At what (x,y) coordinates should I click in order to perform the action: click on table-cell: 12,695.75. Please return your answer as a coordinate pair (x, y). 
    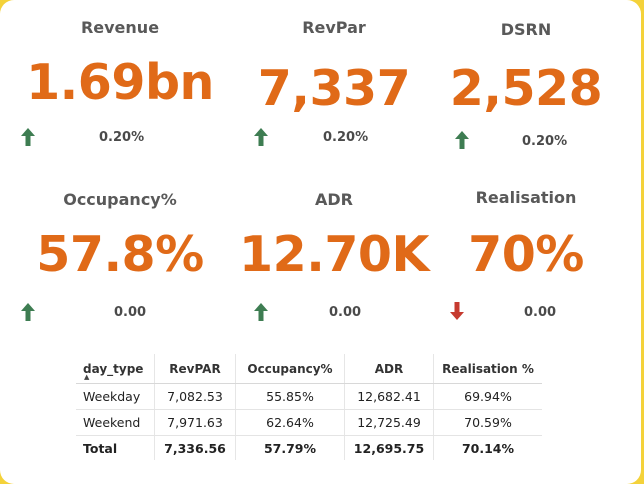
    Looking at the image, I should click on (389, 447).